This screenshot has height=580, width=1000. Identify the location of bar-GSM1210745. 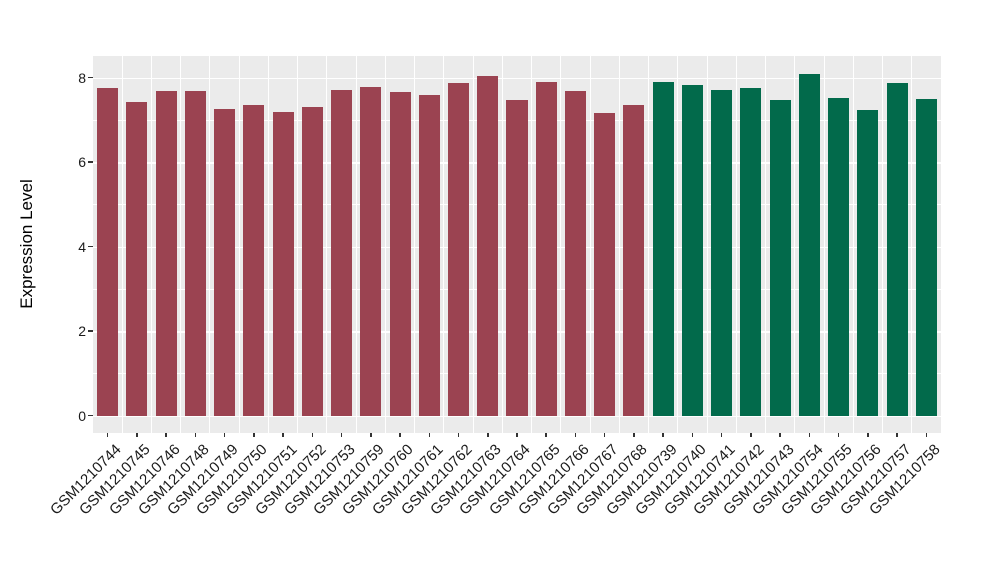
(137, 259).